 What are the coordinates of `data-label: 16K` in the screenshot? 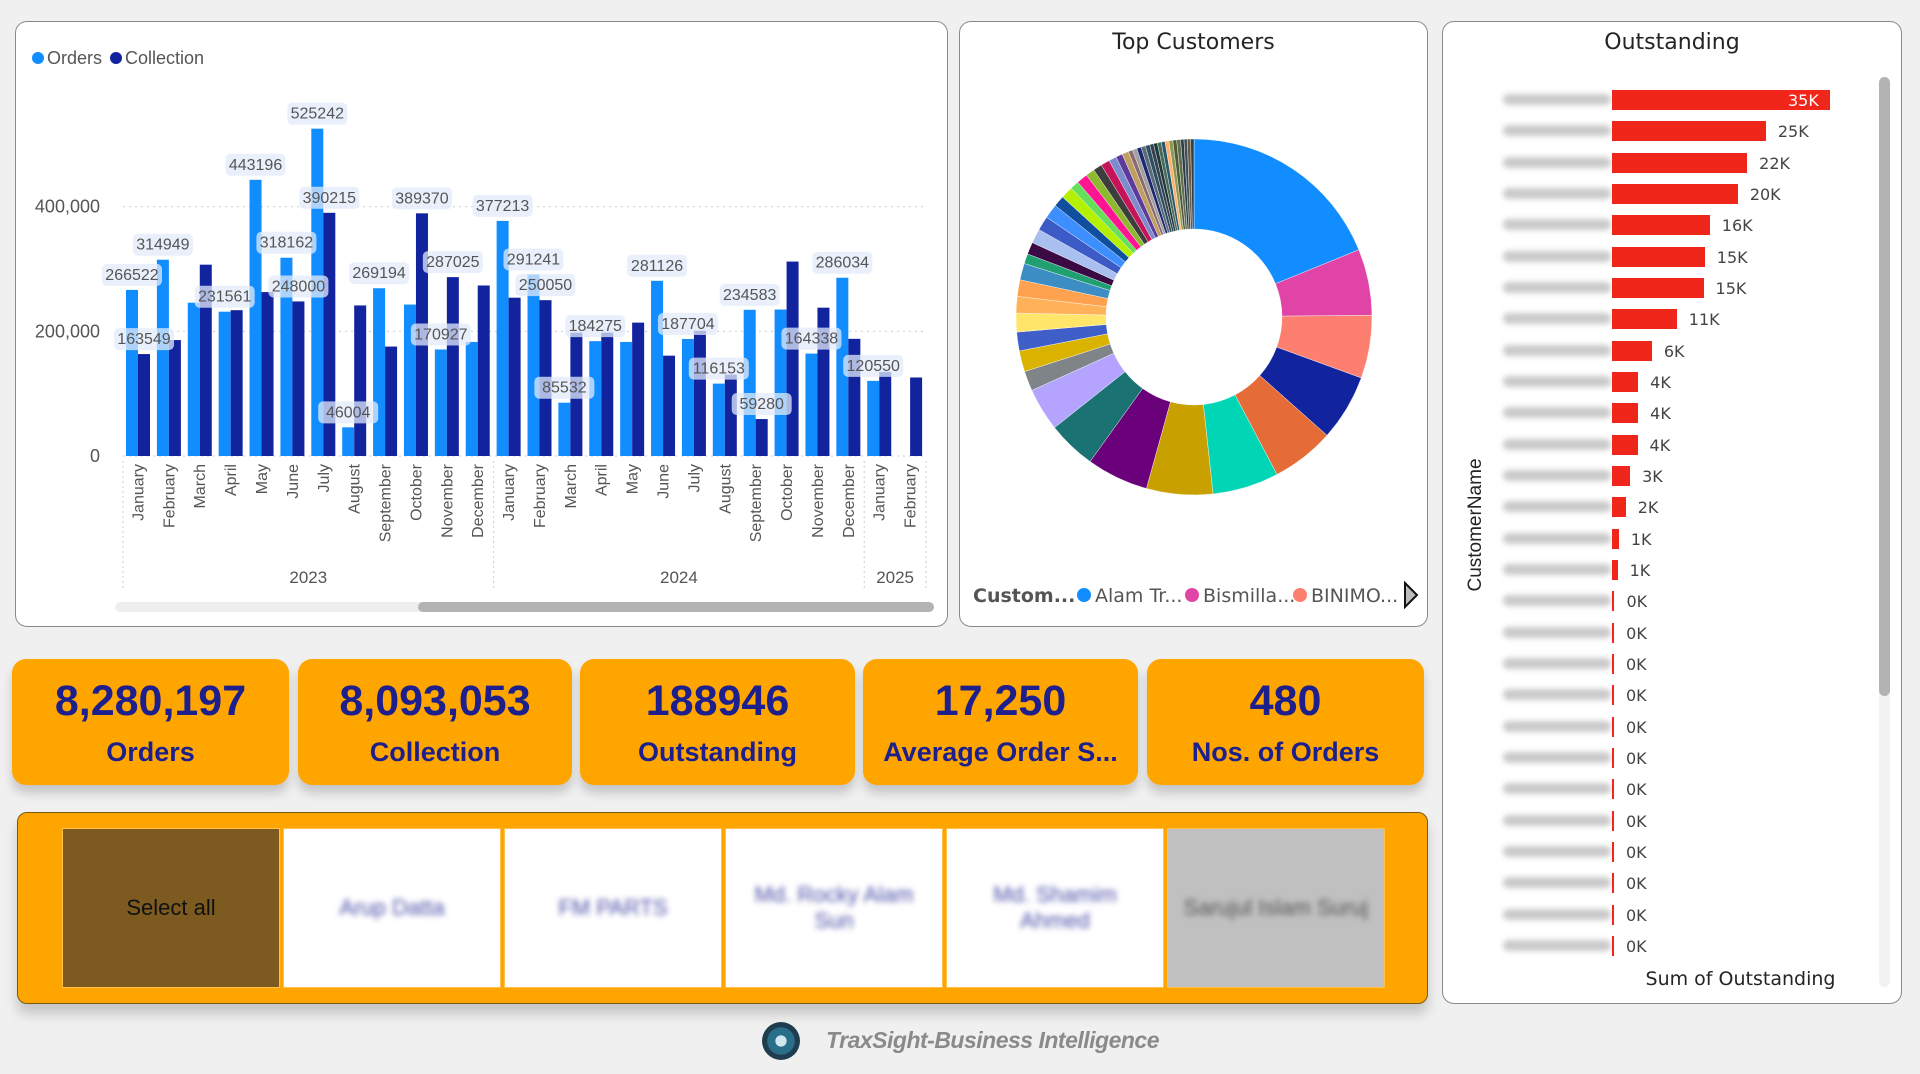 It's located at (1737, 226).